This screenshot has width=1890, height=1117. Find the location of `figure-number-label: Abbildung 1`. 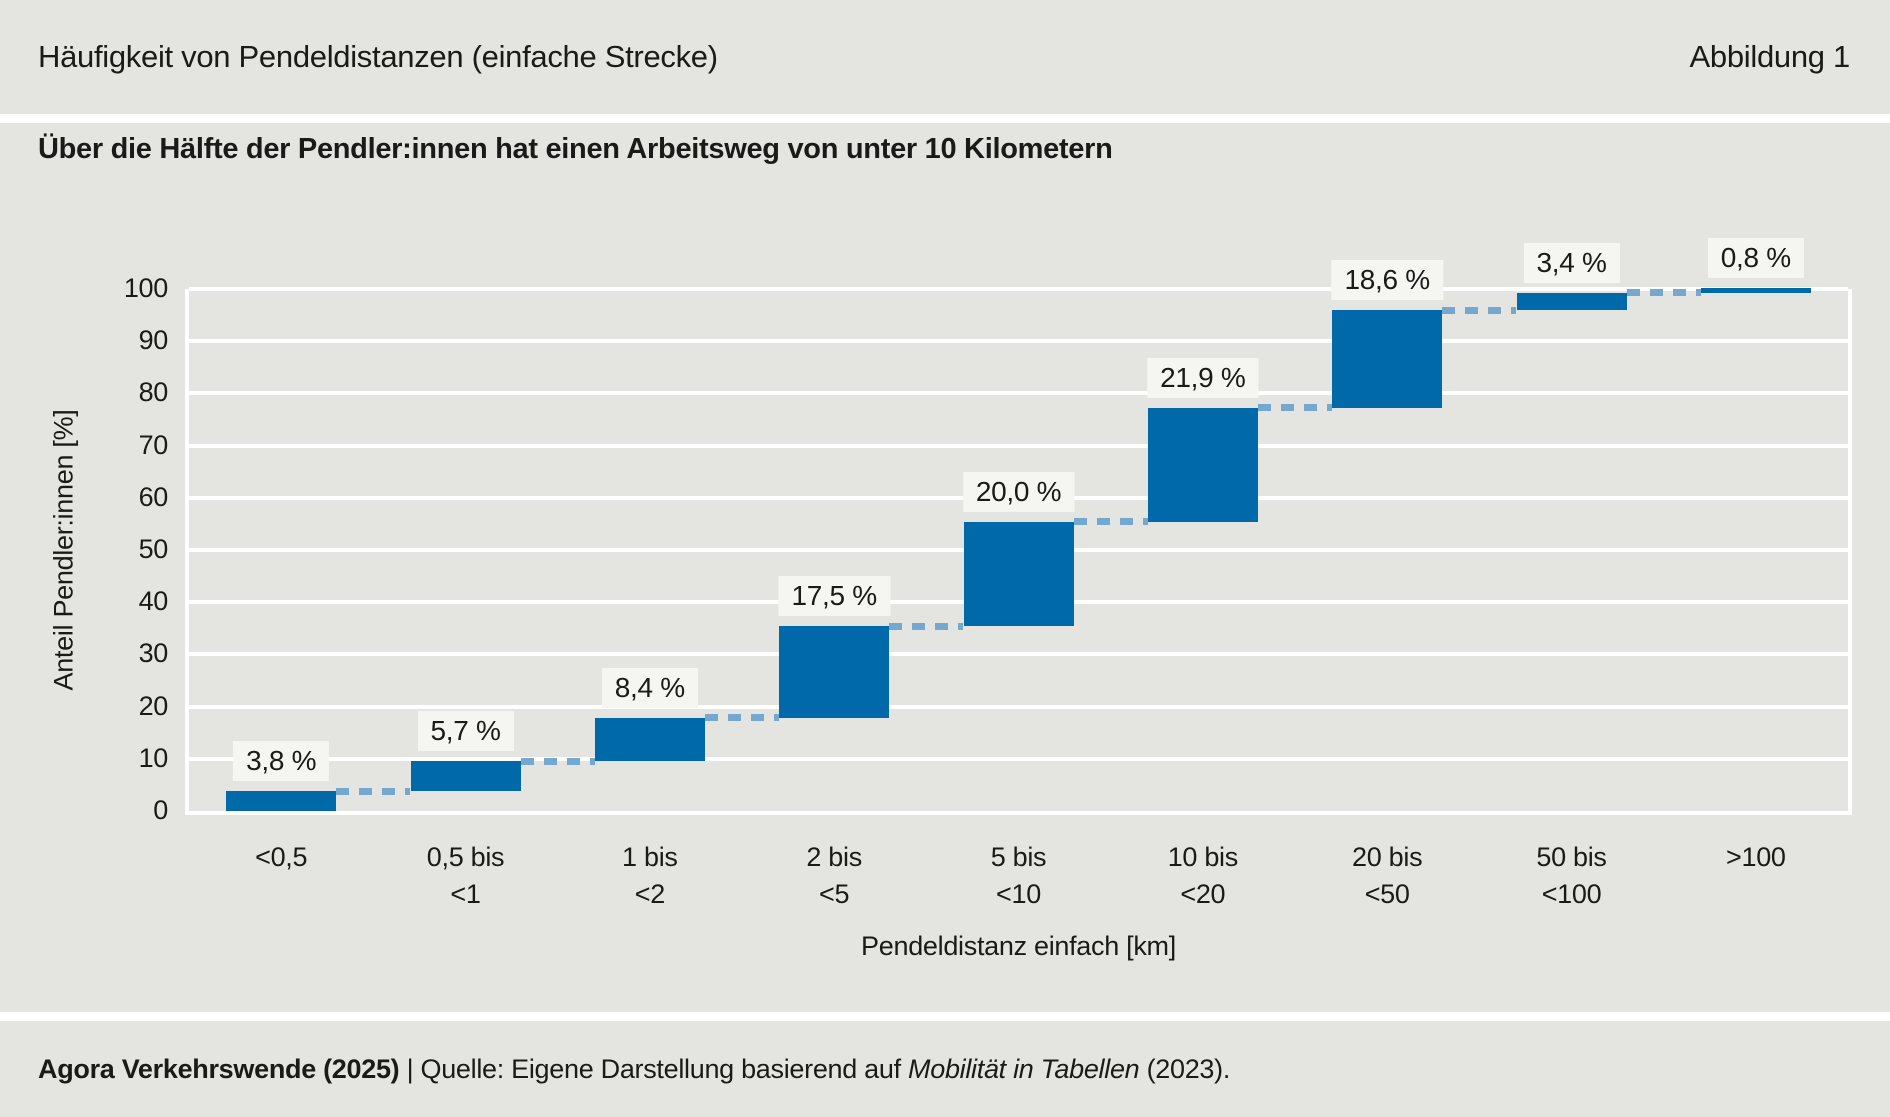

figure-number-label: Abbildung 1 is located at coordinates (1770, 56).